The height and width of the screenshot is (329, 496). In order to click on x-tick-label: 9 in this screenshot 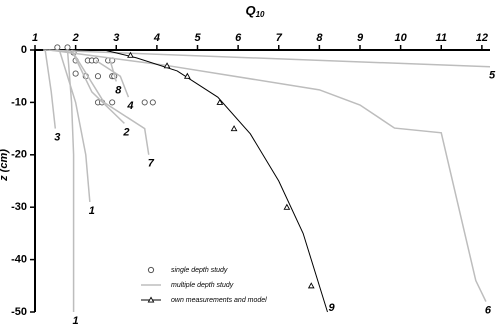, I will do `click(360, 38)`.